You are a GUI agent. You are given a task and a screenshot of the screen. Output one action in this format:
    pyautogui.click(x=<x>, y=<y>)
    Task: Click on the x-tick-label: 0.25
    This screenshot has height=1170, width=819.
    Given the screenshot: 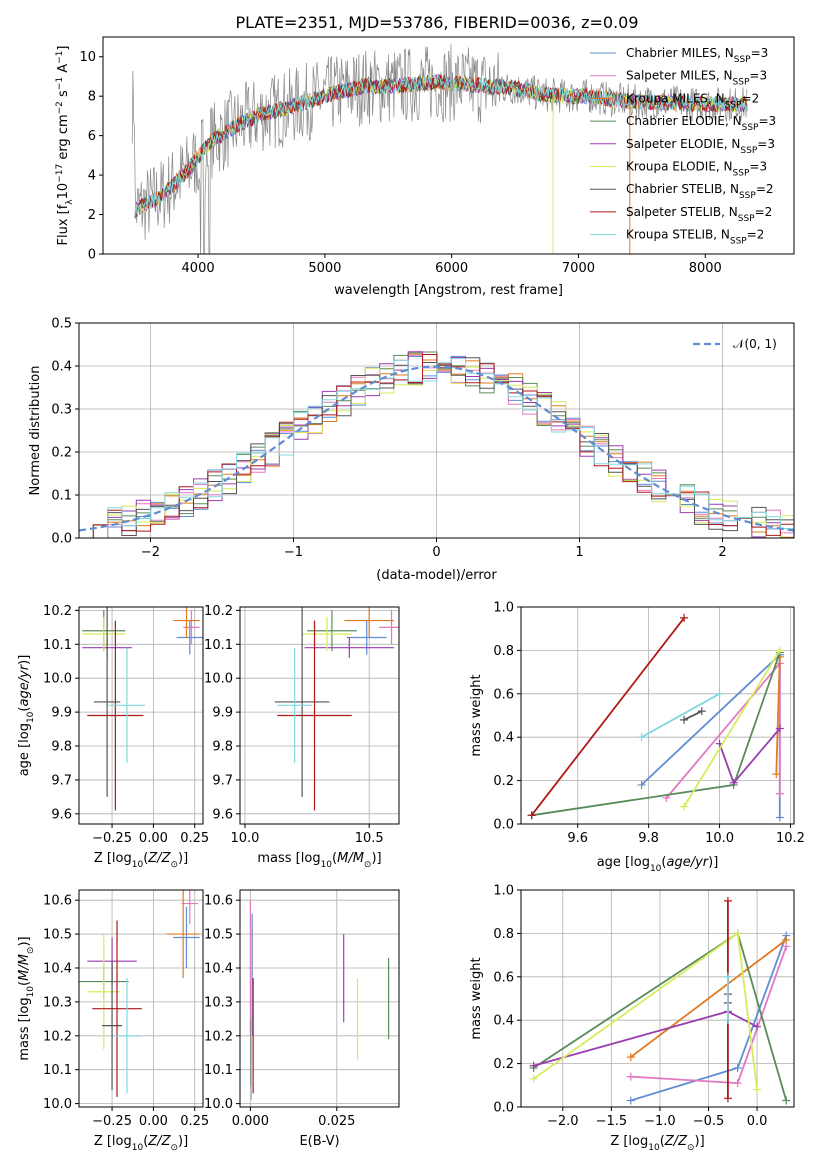 What is the action you would take?
    pyautogui.click(x=194, y=838)
    